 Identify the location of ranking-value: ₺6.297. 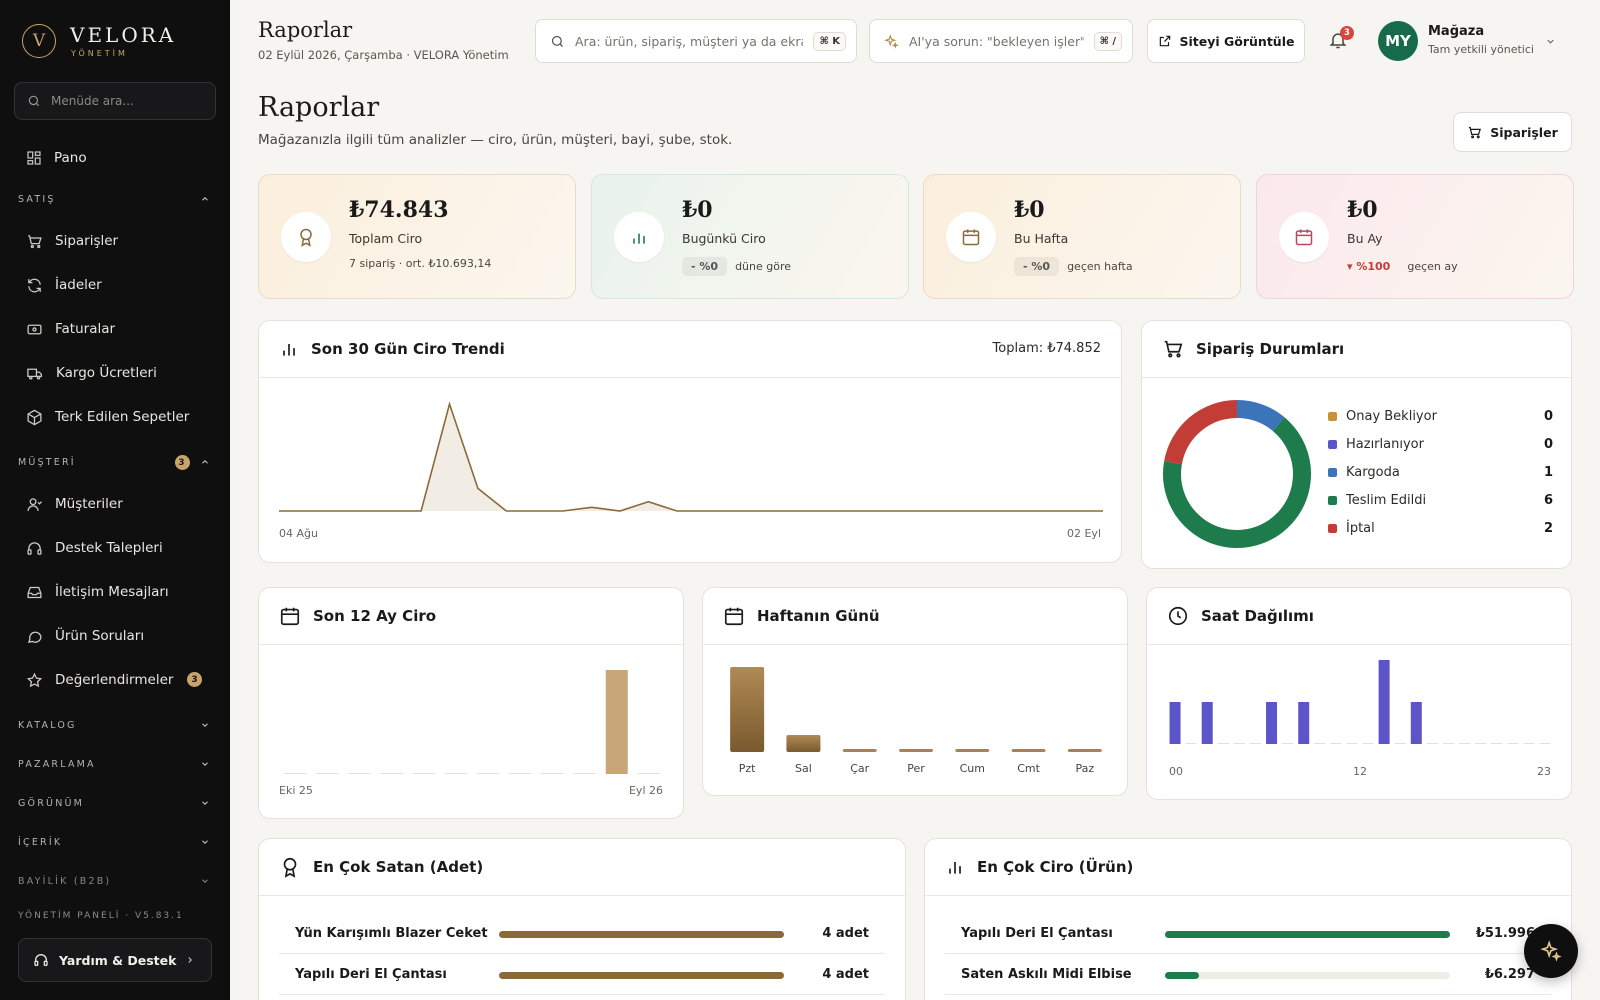
(1509, 974).